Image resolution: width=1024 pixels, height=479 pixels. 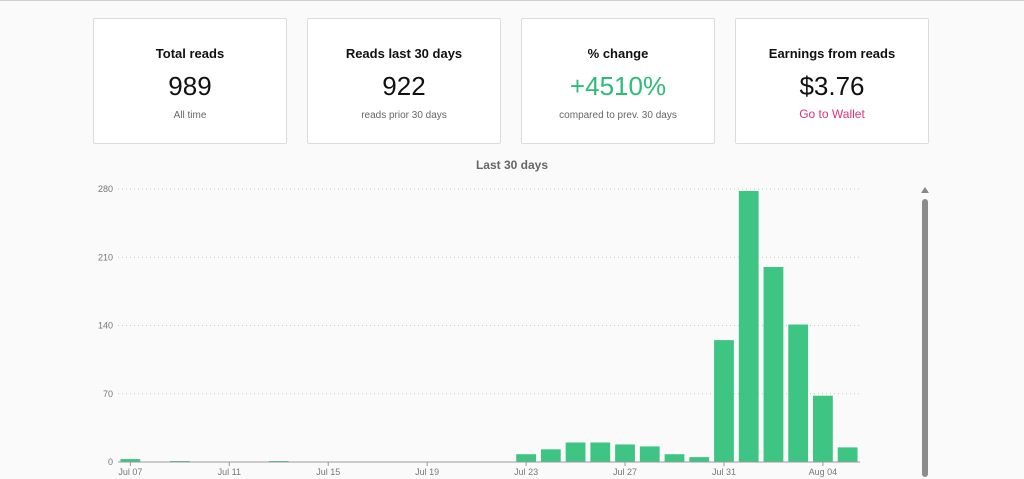 I want to click on card-subtitle: compared to prev. 30 days, so click(x=618, y=115).